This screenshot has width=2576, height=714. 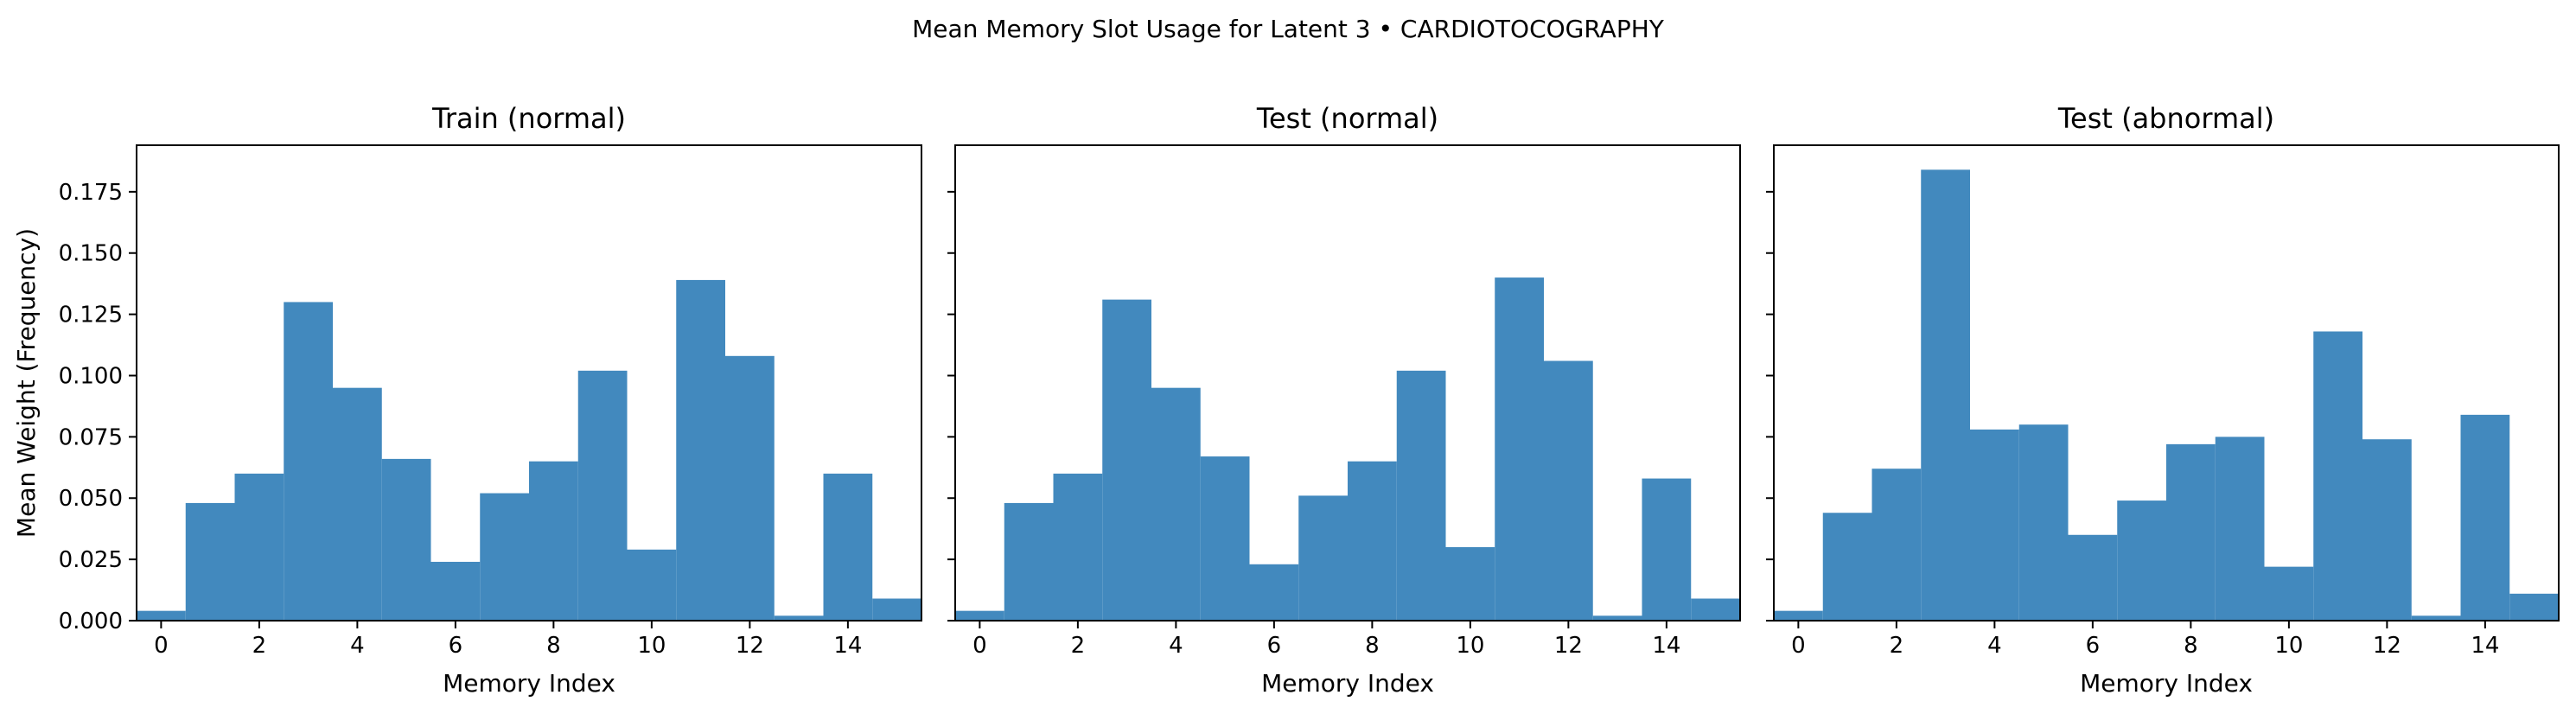 What do you see at coordinates (26, 383) in the screenshot?
I see `y-axis-label: Mean Weight (Frequency)` at bounding box center [26, 383].